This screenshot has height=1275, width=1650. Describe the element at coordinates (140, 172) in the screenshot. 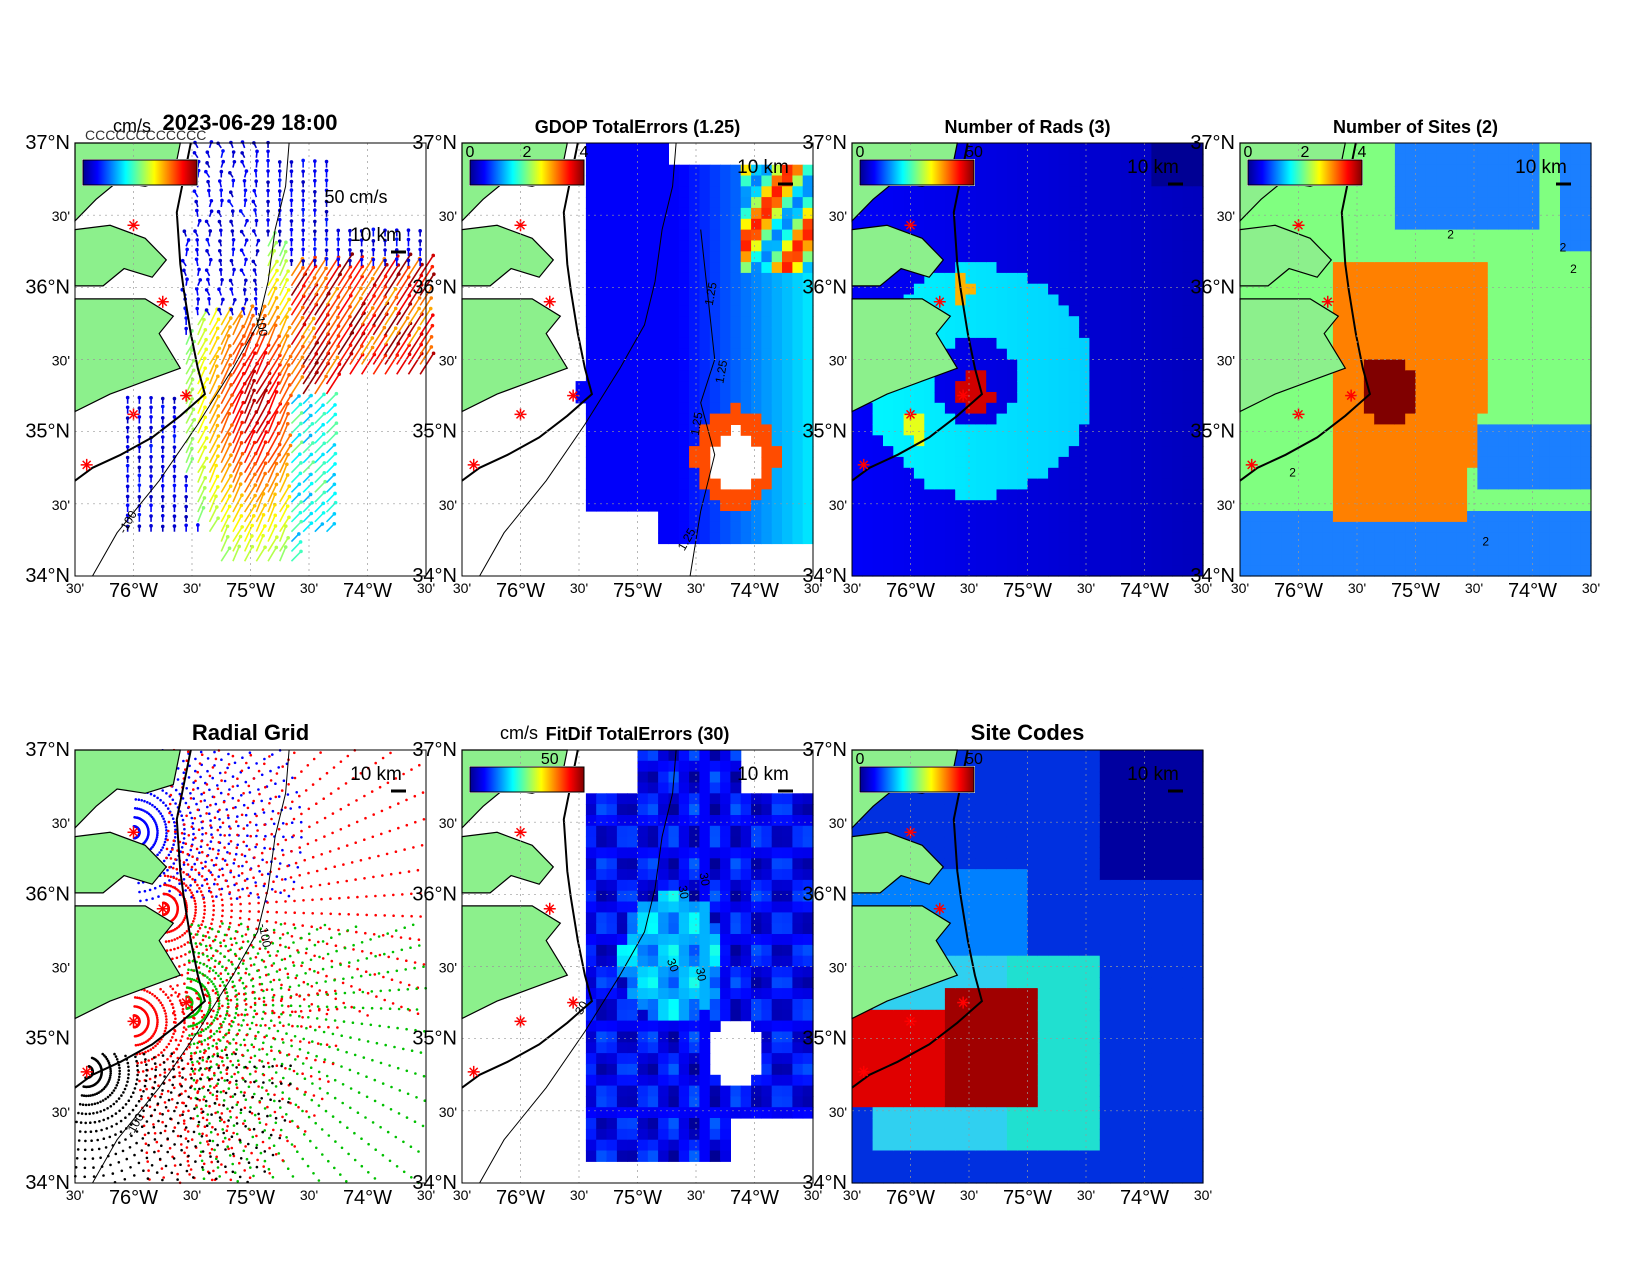

I see `colorbar` at that location.